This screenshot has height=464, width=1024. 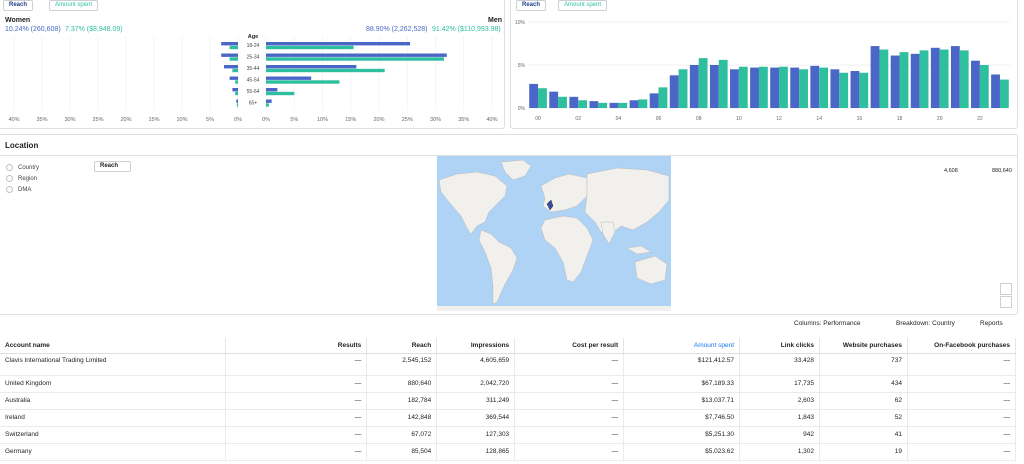 What do you see at coordinates (402, 435) in the screenshot?
I see `table-cell: 67,072` at bounding box center [402, 435].